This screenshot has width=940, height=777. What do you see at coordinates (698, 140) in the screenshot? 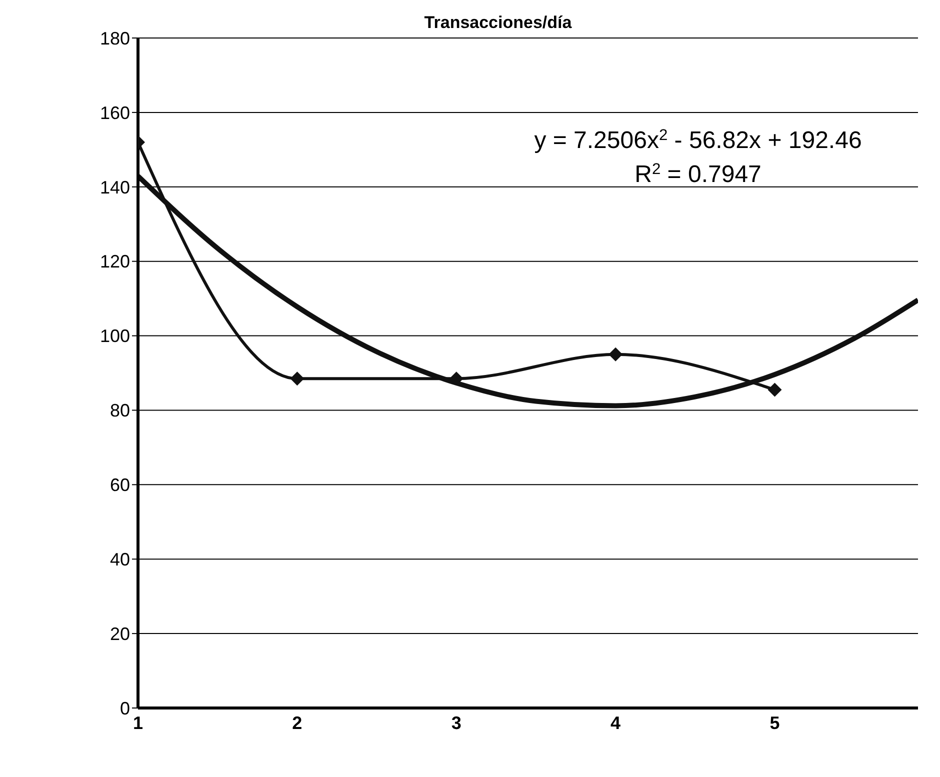
I see `annotation: y = 7.2506x$^{2}$ - 56.82x + 192.46` at bounding box center [698, 140].